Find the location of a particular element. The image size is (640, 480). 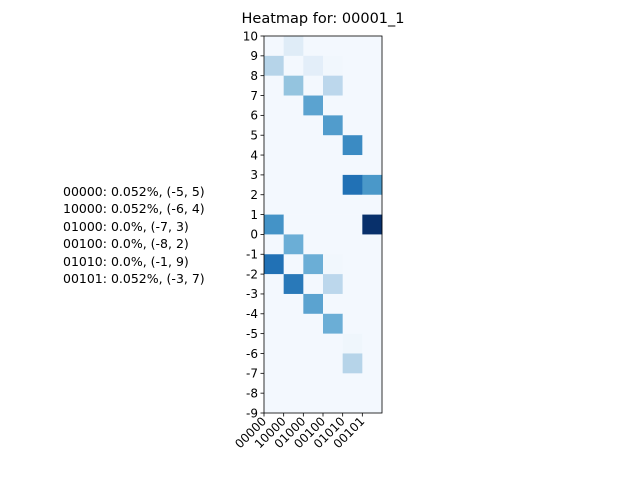

chart-title: Heatmap for: 00001_1 is located at coordinates (323, 19).